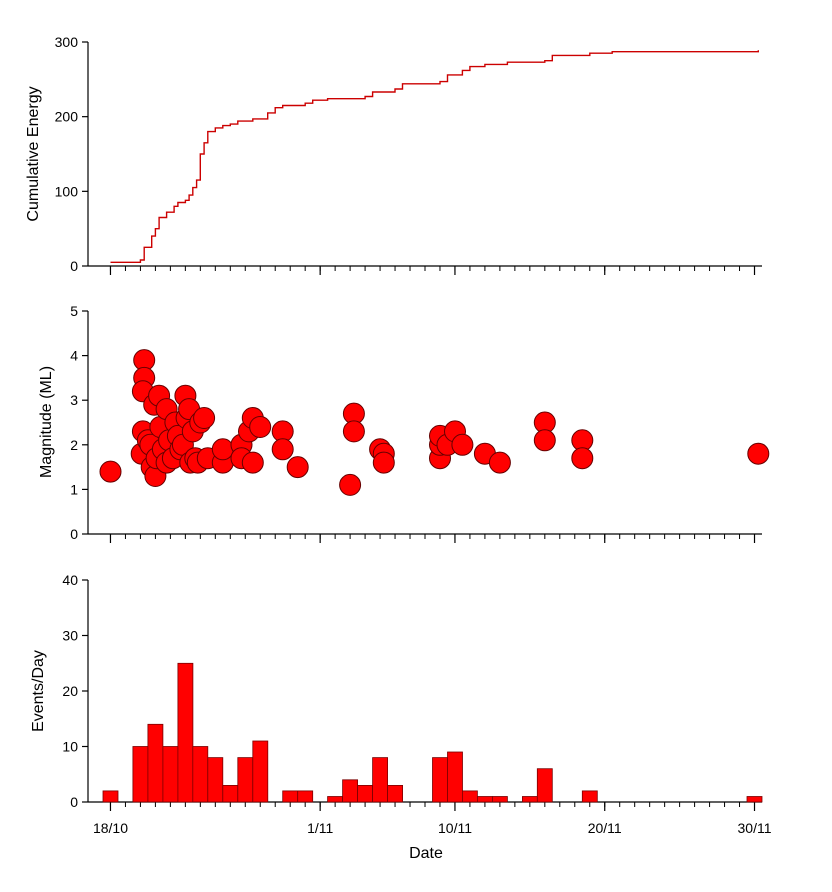  What do you see at coordinates (434, 422) in the screenshot?
I see `magnitude-points` at bounding box center [434, 422].